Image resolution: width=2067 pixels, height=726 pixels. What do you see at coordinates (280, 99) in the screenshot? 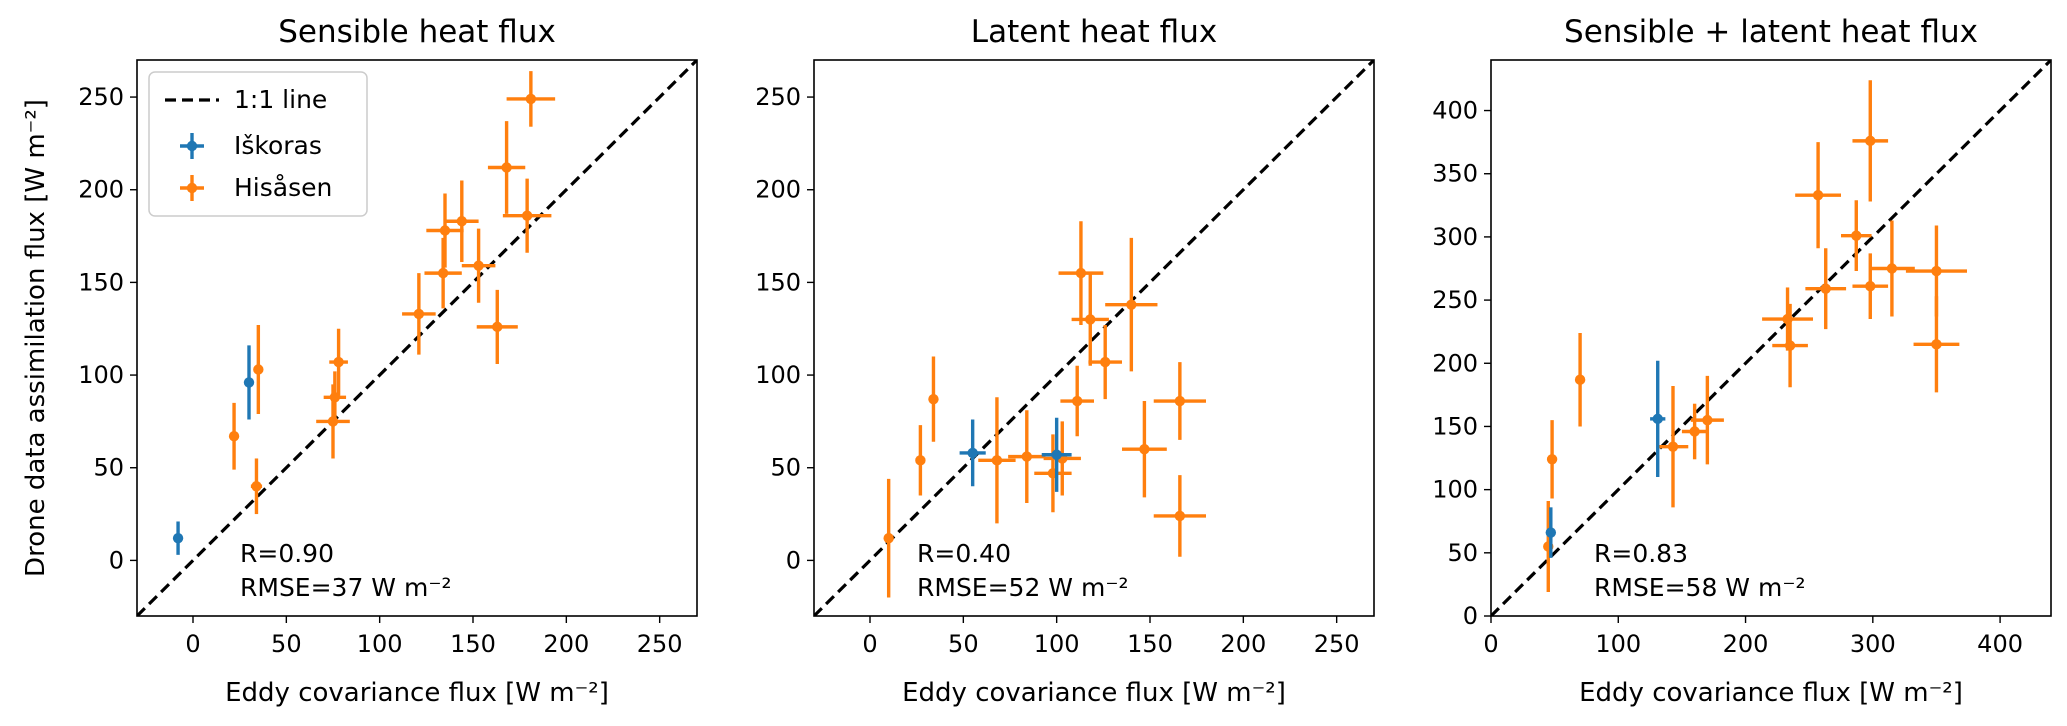
I see `legend-line-label: 1:1 line` at bounding box center [280, 99].